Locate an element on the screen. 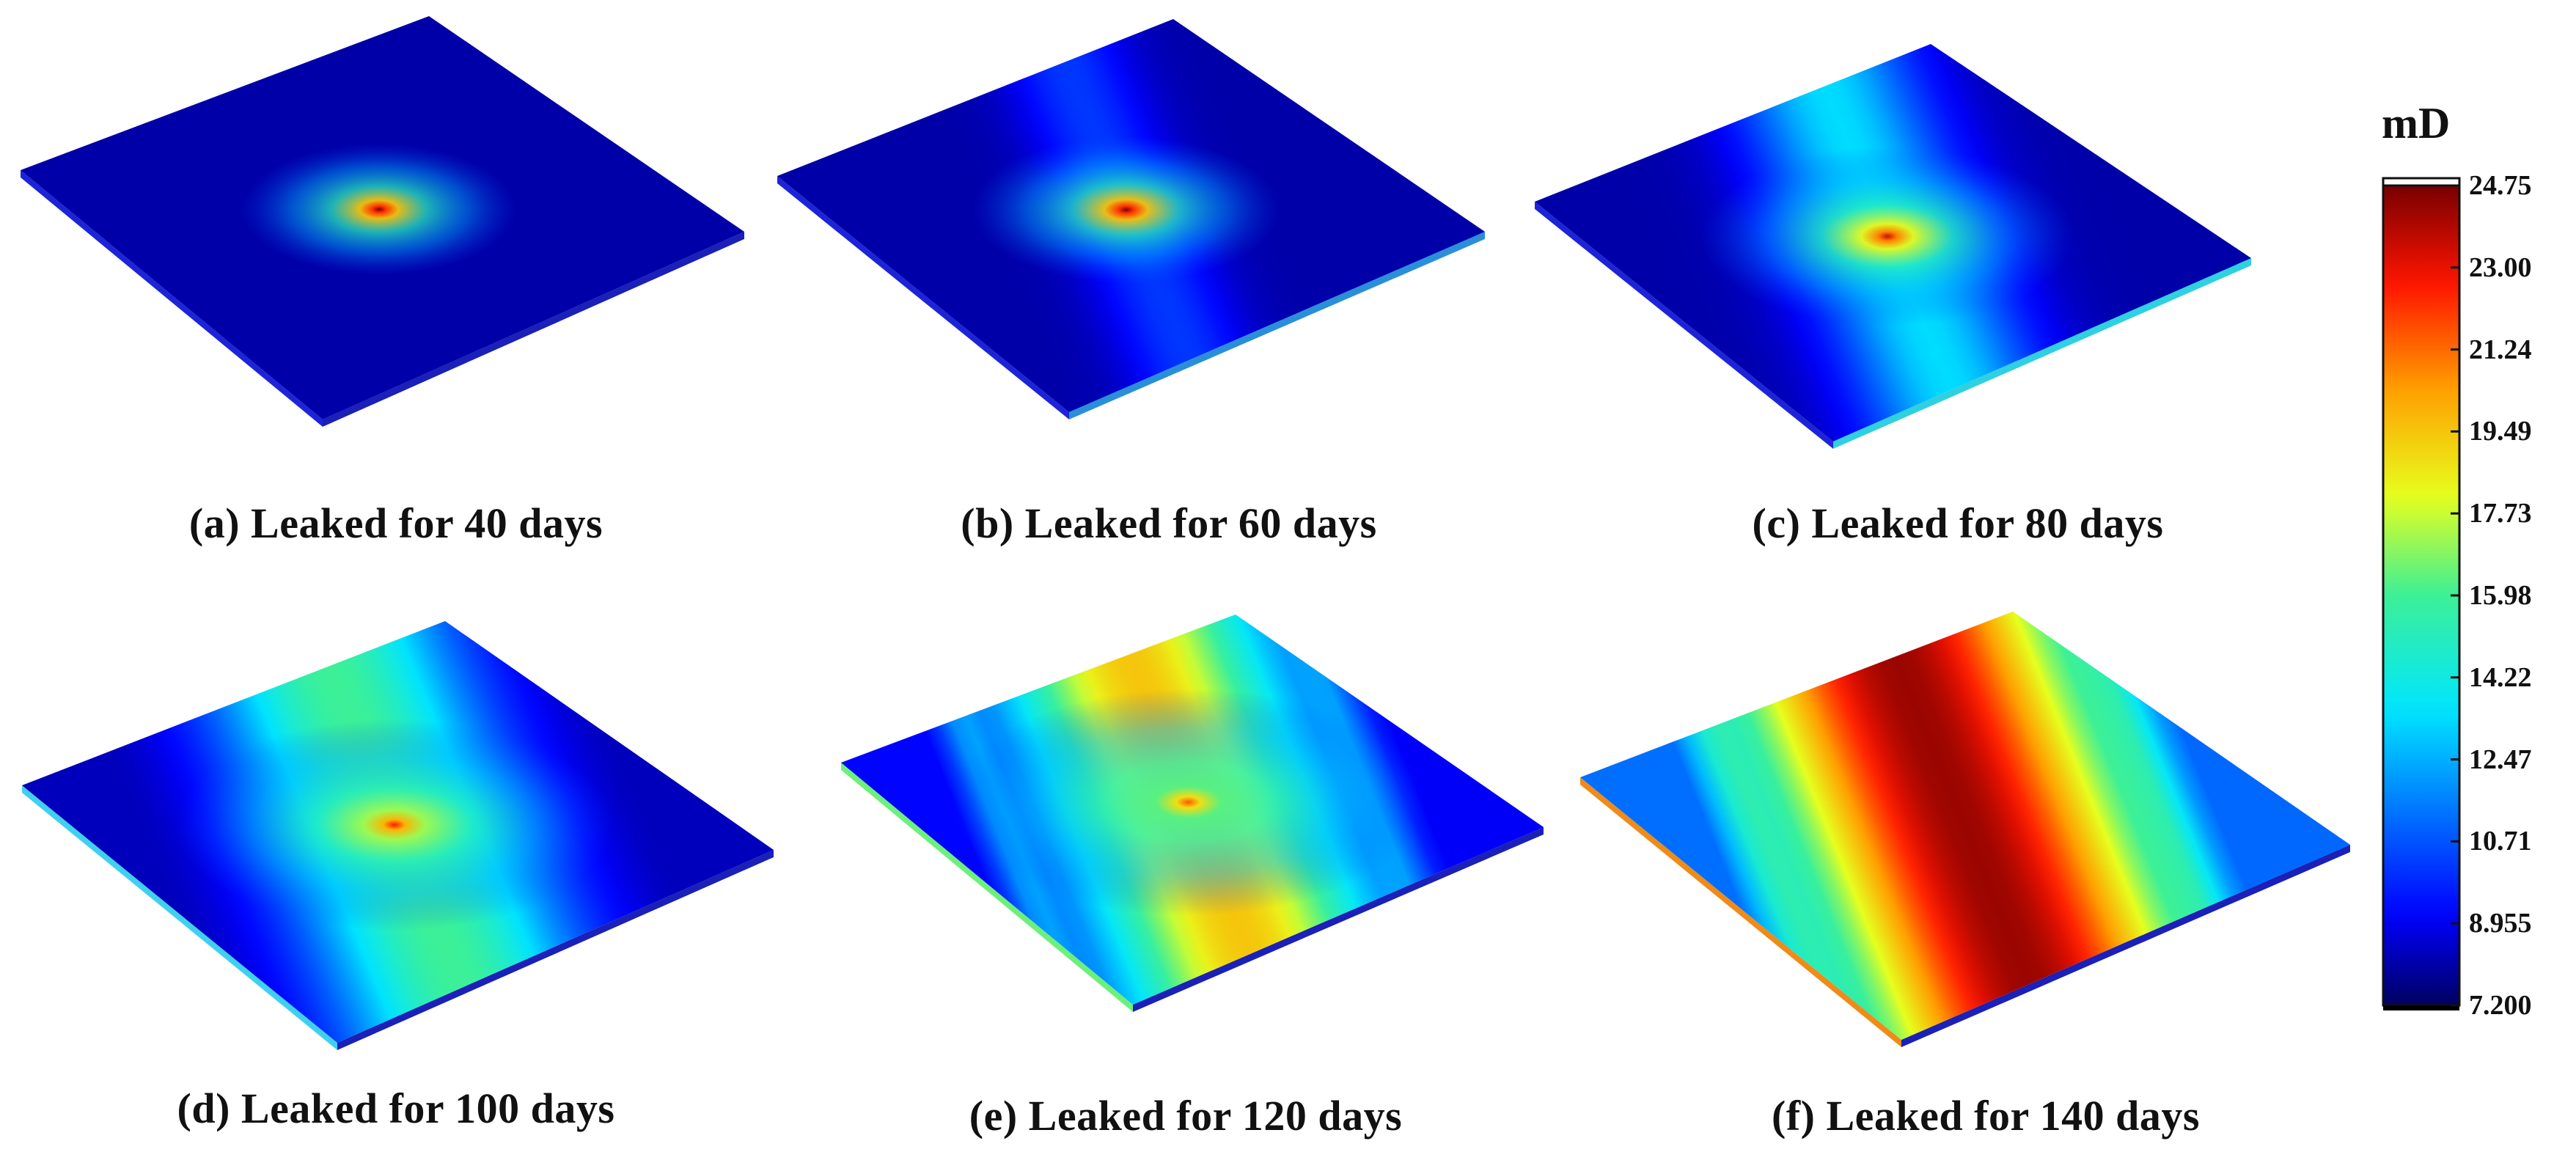 The width and height of the screenshot is (2576, 1163). colorbar-tick-label: 15.98 is located at coordinates (2501, 596).